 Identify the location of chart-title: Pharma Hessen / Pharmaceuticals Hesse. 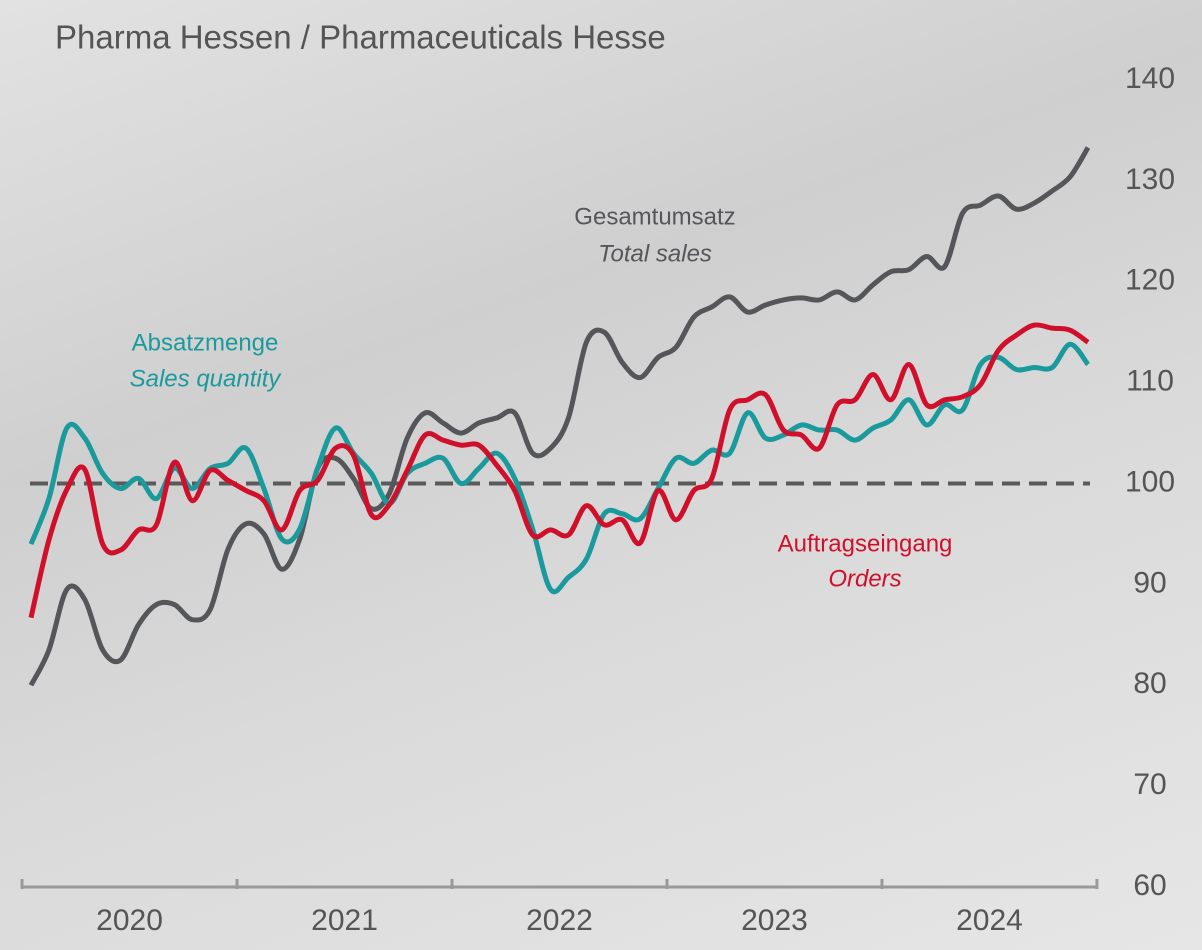
(360, 37).